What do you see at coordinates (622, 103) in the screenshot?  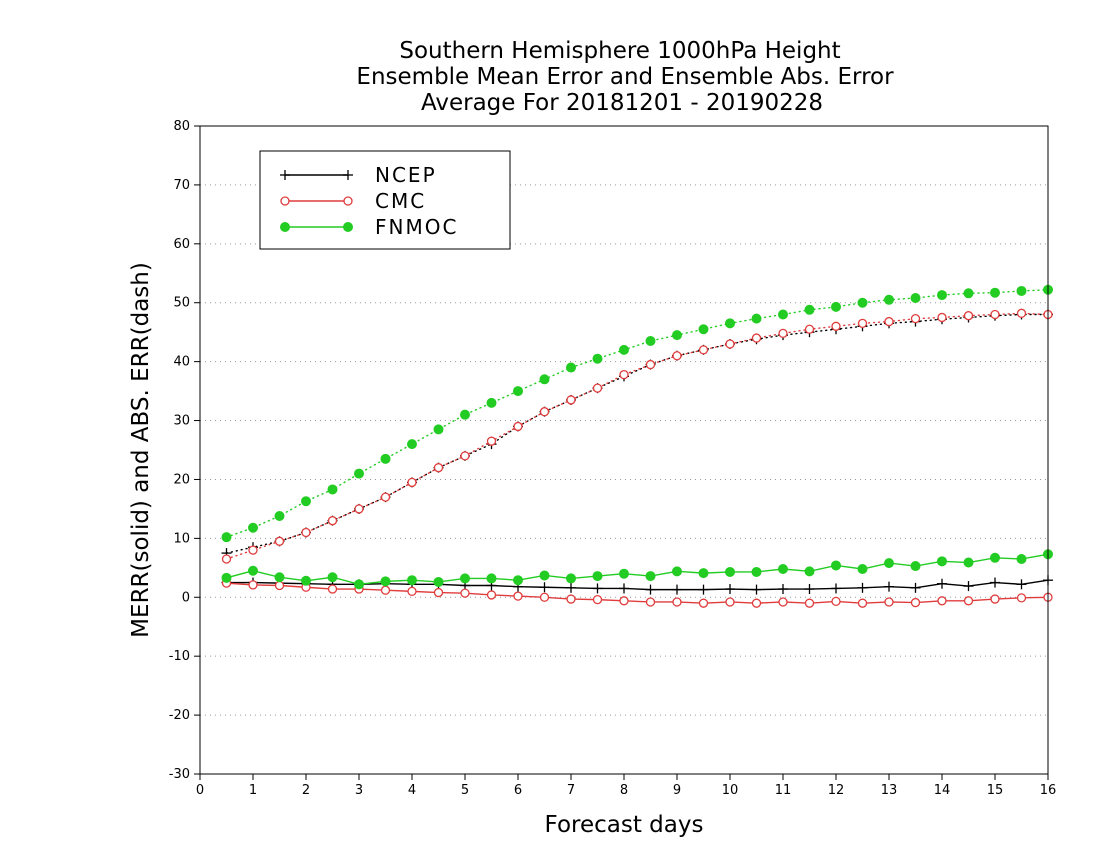 I see `chart-title-line-3: Average For 20181201 - 20190228` at bounding box center [622, 103].